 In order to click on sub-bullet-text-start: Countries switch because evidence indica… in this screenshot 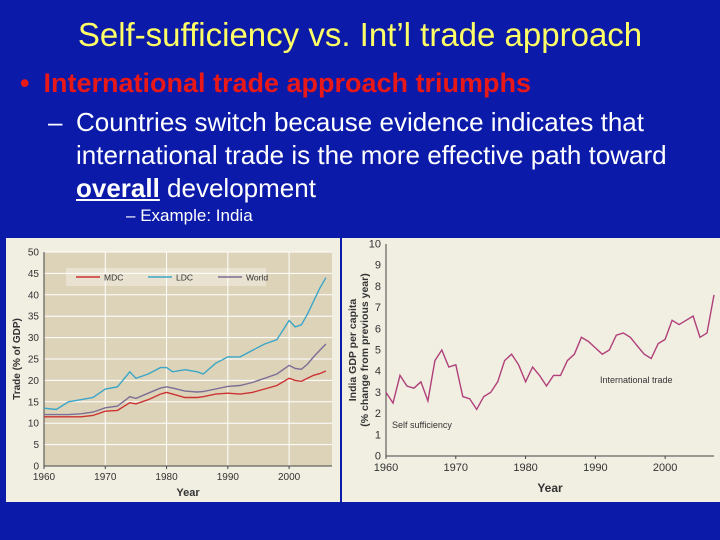, I will do `click(371, 138)`.